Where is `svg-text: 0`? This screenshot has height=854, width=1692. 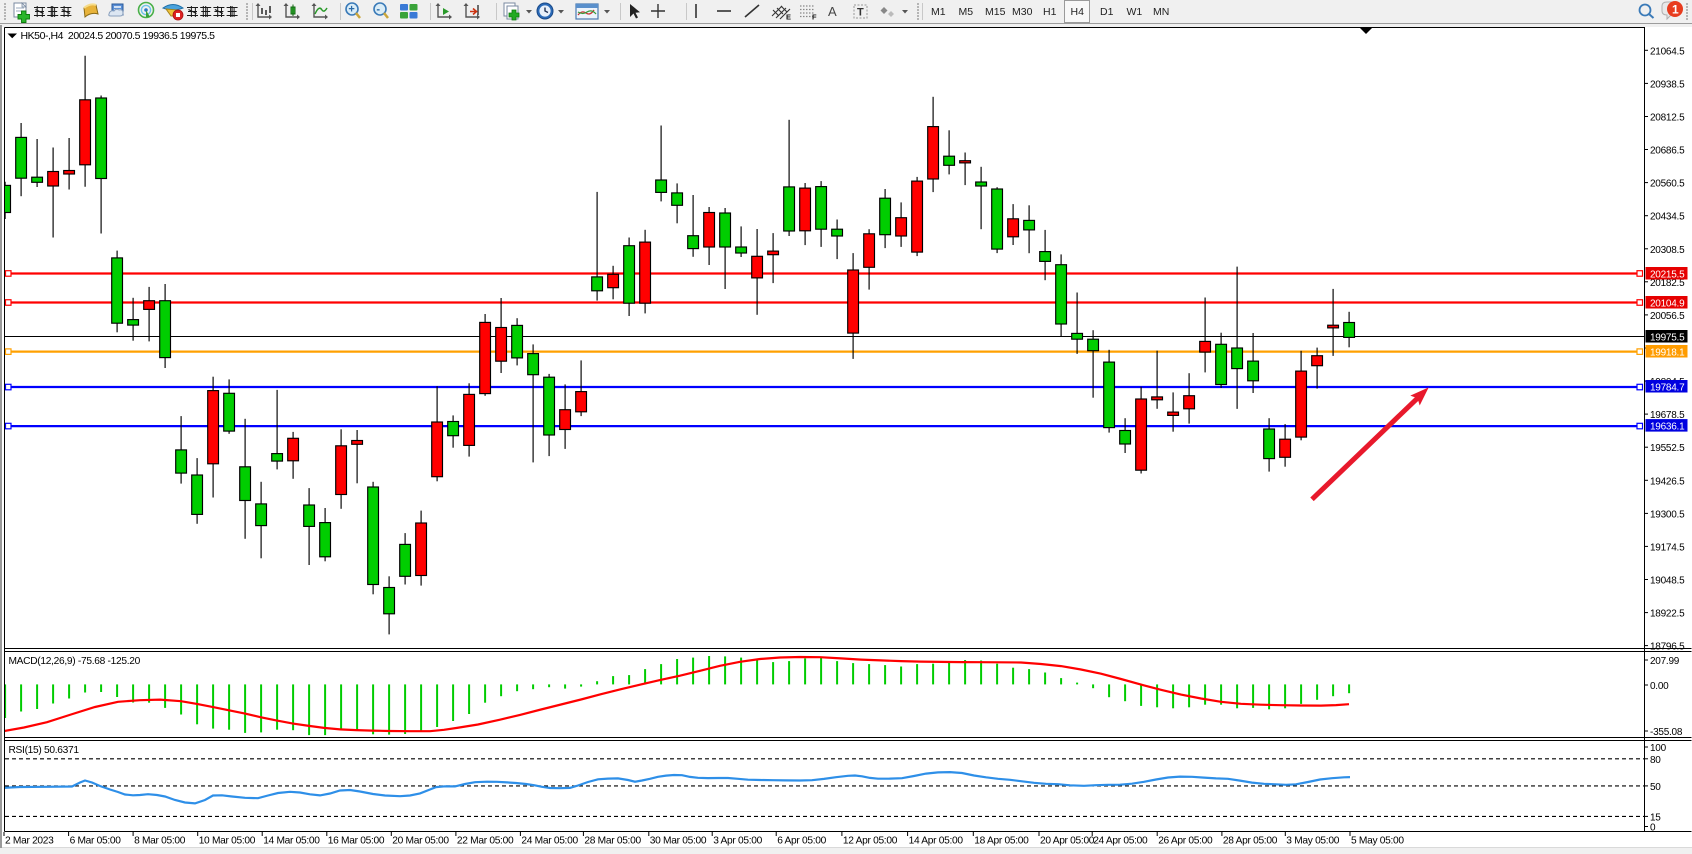 svg-text: 0 is located at coordinates (1653, 828).